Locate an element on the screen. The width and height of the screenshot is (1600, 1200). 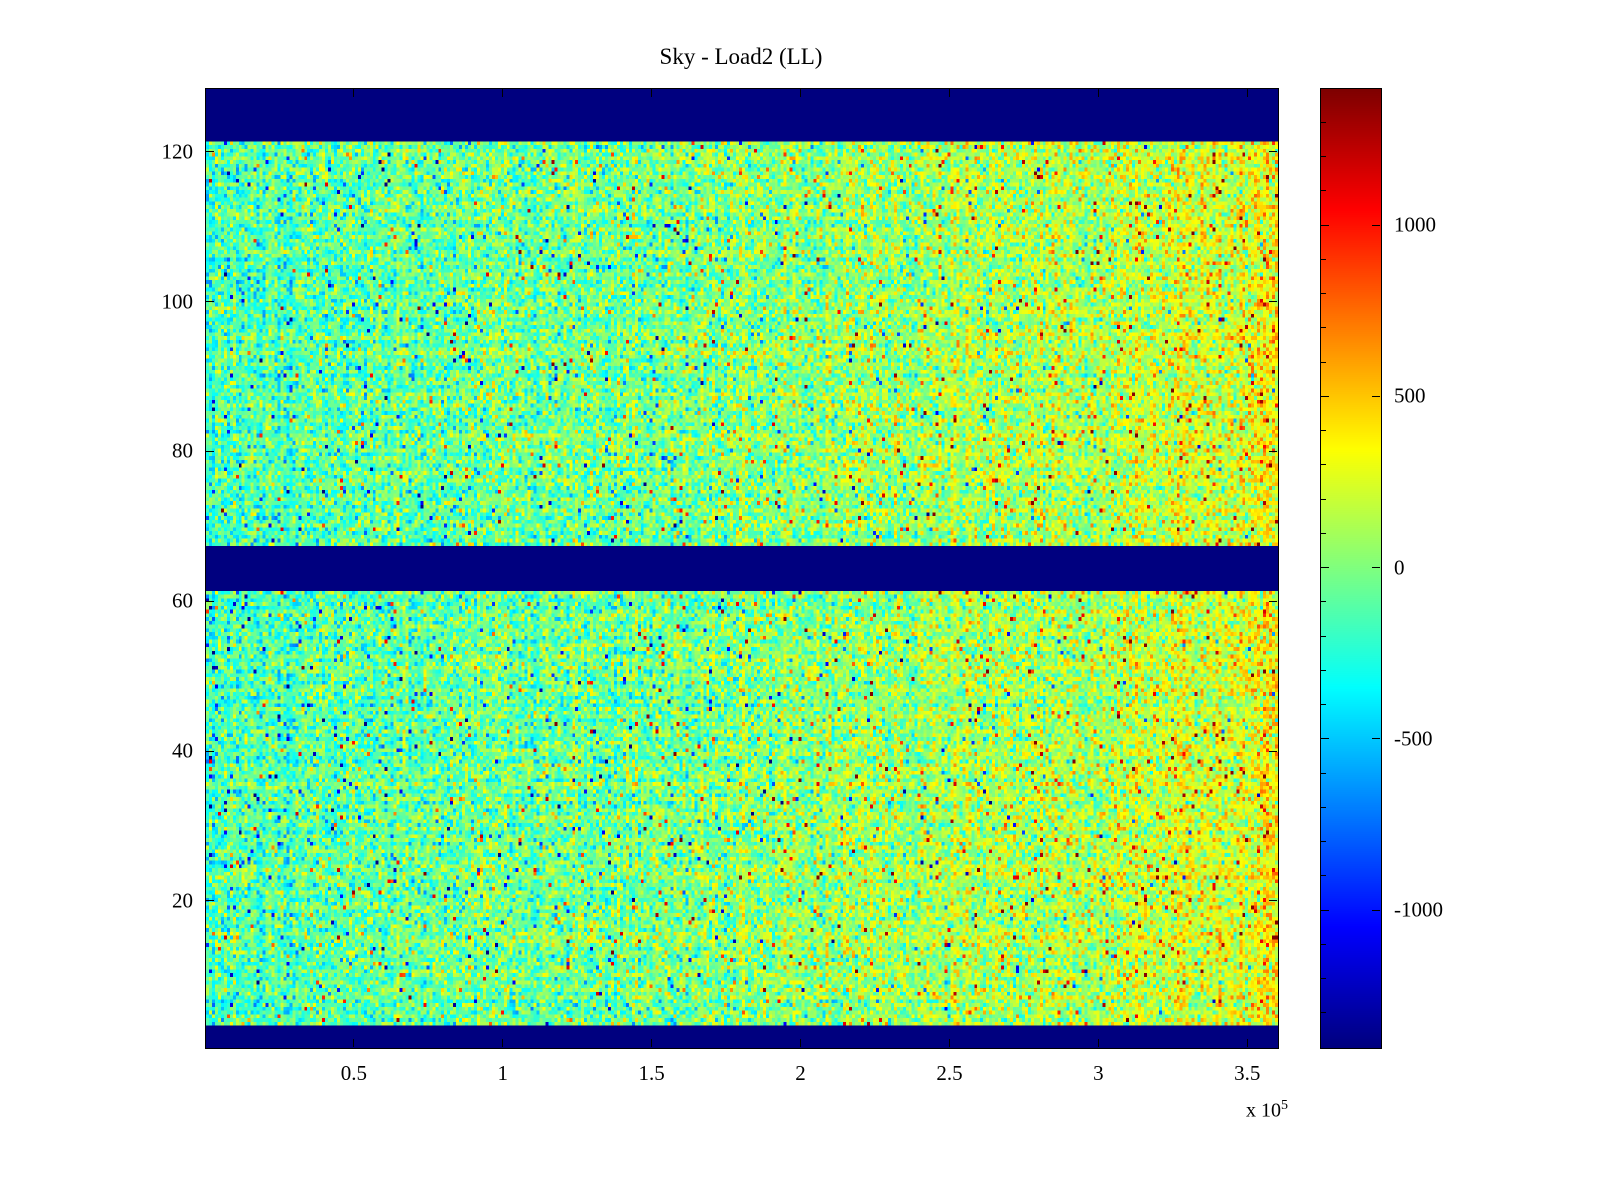
y-axis-tick-label: 40 is located at coordinates (182, 750).